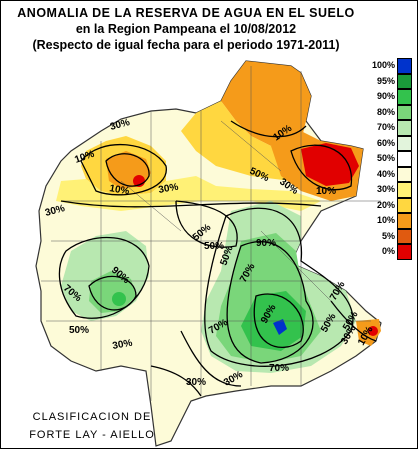 The image size is (418, 449). What do you see at coordinates (92, 435) in the screenshot?
I see `authors-credit: FORTE LAY - AIELLO` at bounding box center [92, 435].